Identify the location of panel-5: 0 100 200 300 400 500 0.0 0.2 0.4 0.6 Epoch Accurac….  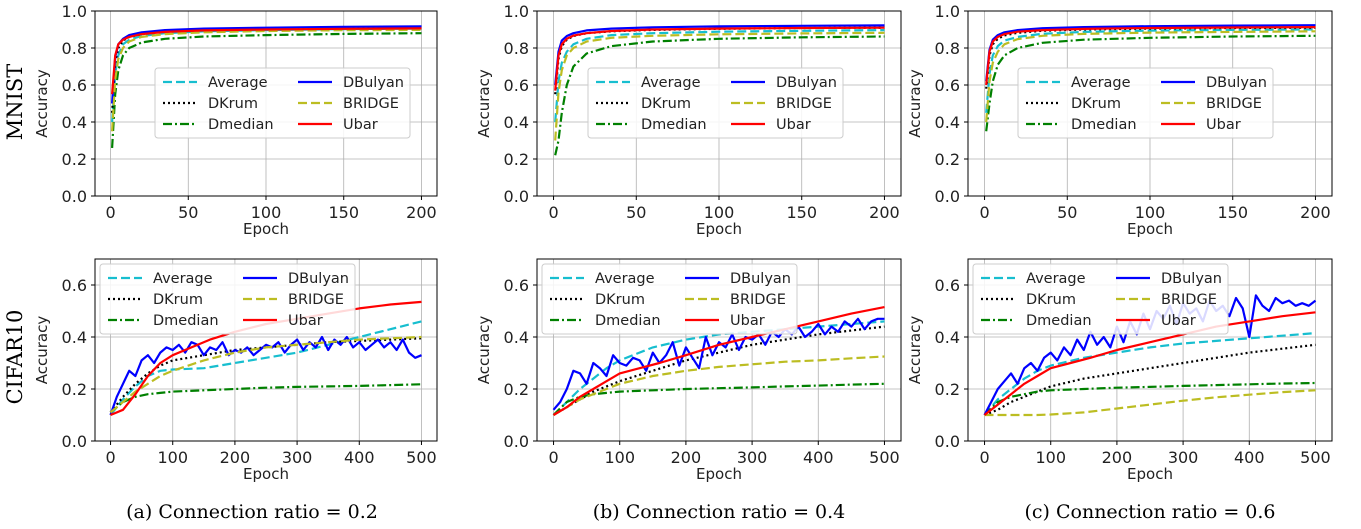
(688, 370).